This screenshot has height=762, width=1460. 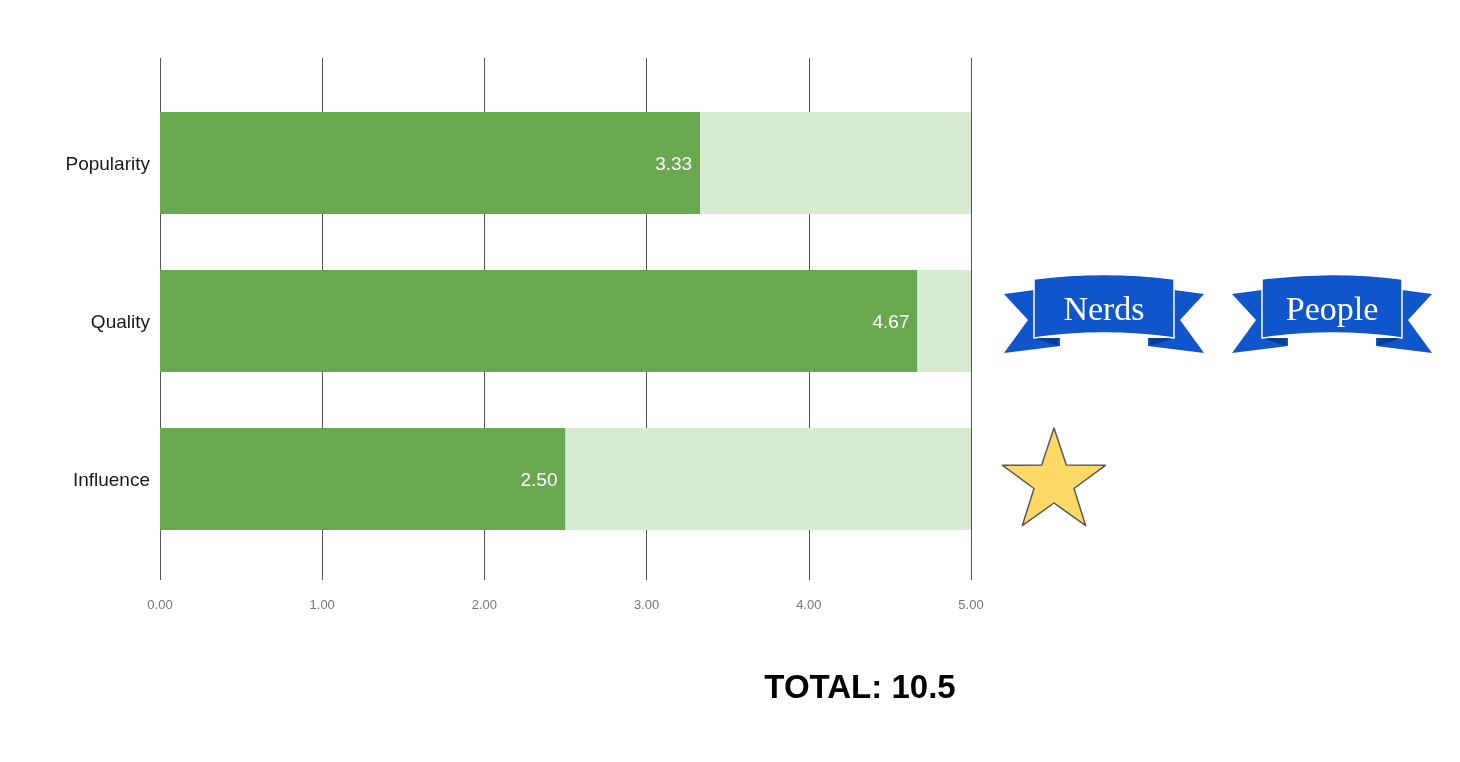 I want to click on x-tick-label: 2.00, so click(x=484, y=604).